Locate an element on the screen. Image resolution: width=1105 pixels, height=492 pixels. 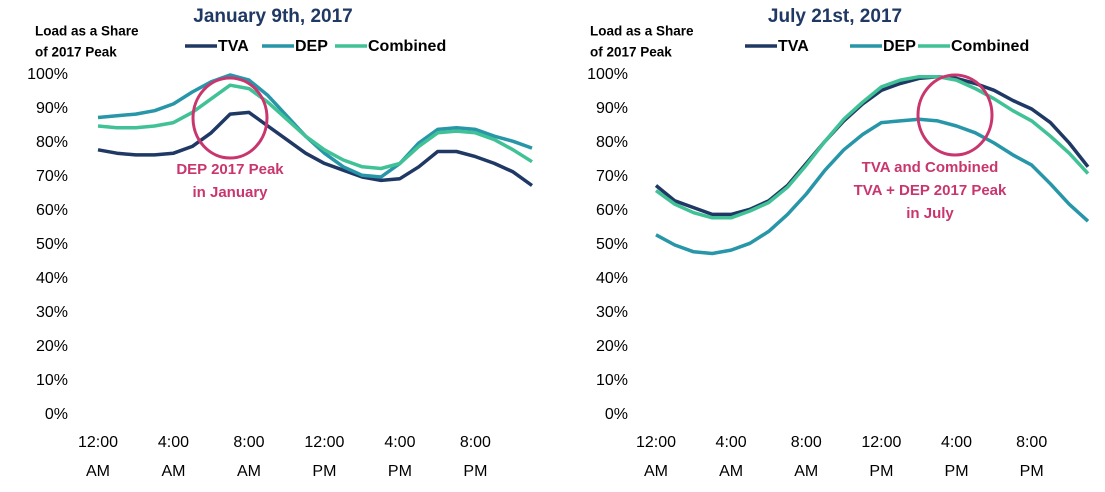
annotation: in July is located at coordinates (930, 213).